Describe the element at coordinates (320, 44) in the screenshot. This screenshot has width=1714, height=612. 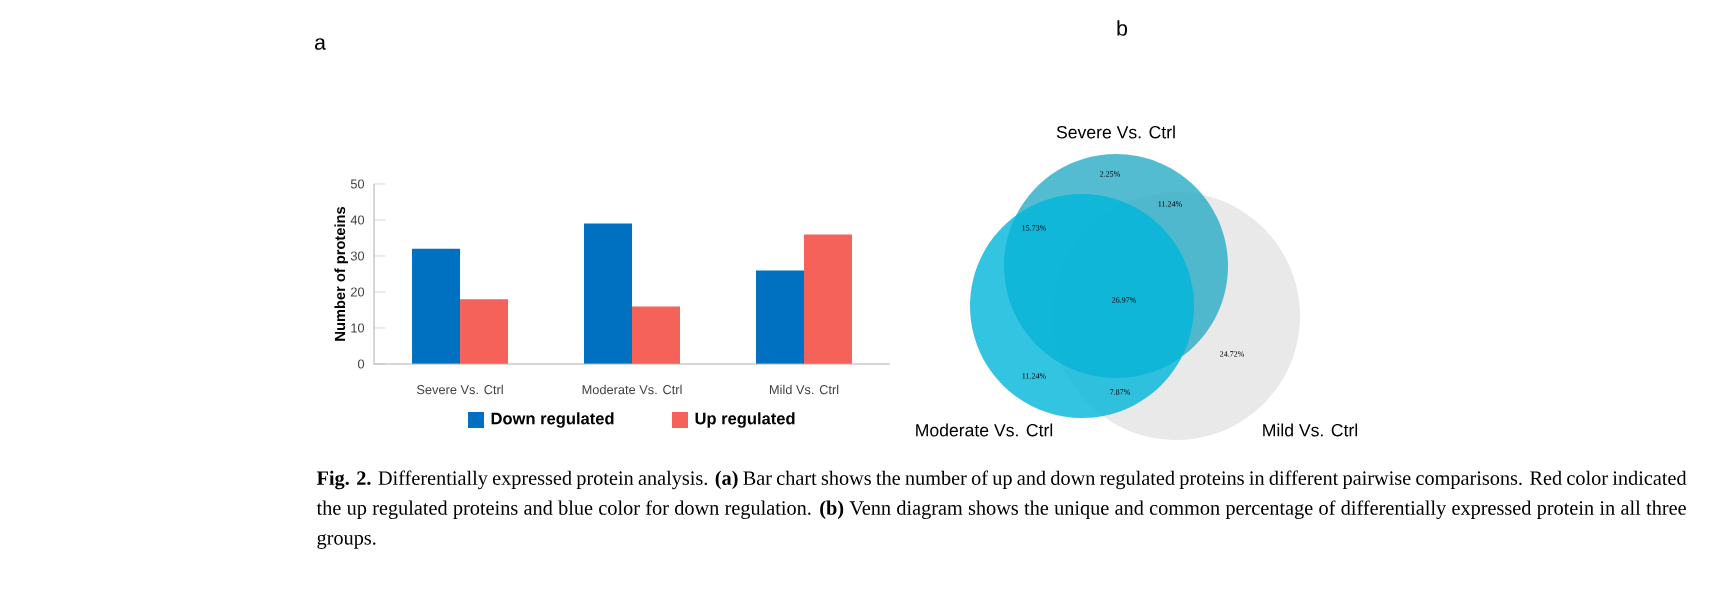
I see `chart-title: a` at that location.